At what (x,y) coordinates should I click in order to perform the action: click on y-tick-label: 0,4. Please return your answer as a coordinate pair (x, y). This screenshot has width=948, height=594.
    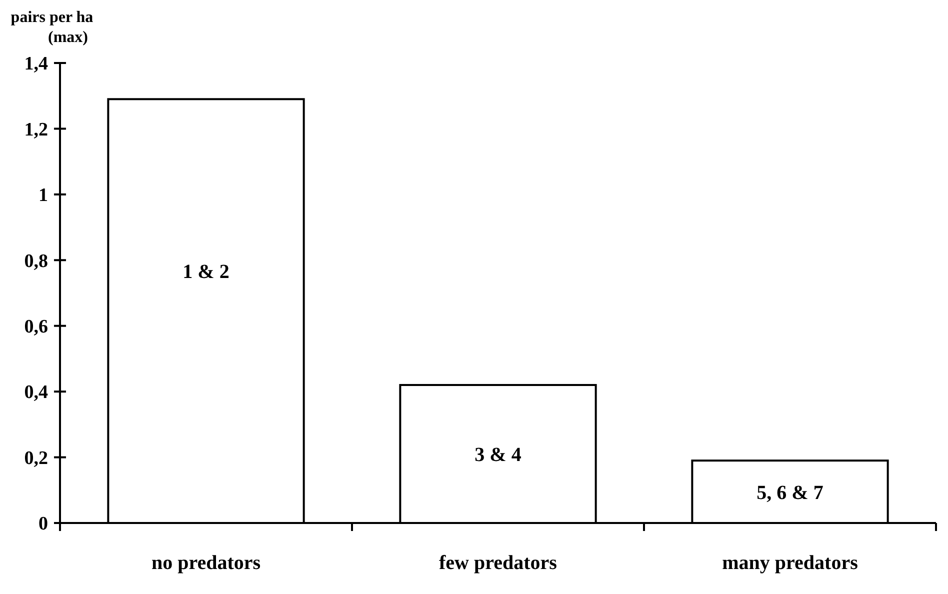
    Looking at the image, I should click on (36, 393).